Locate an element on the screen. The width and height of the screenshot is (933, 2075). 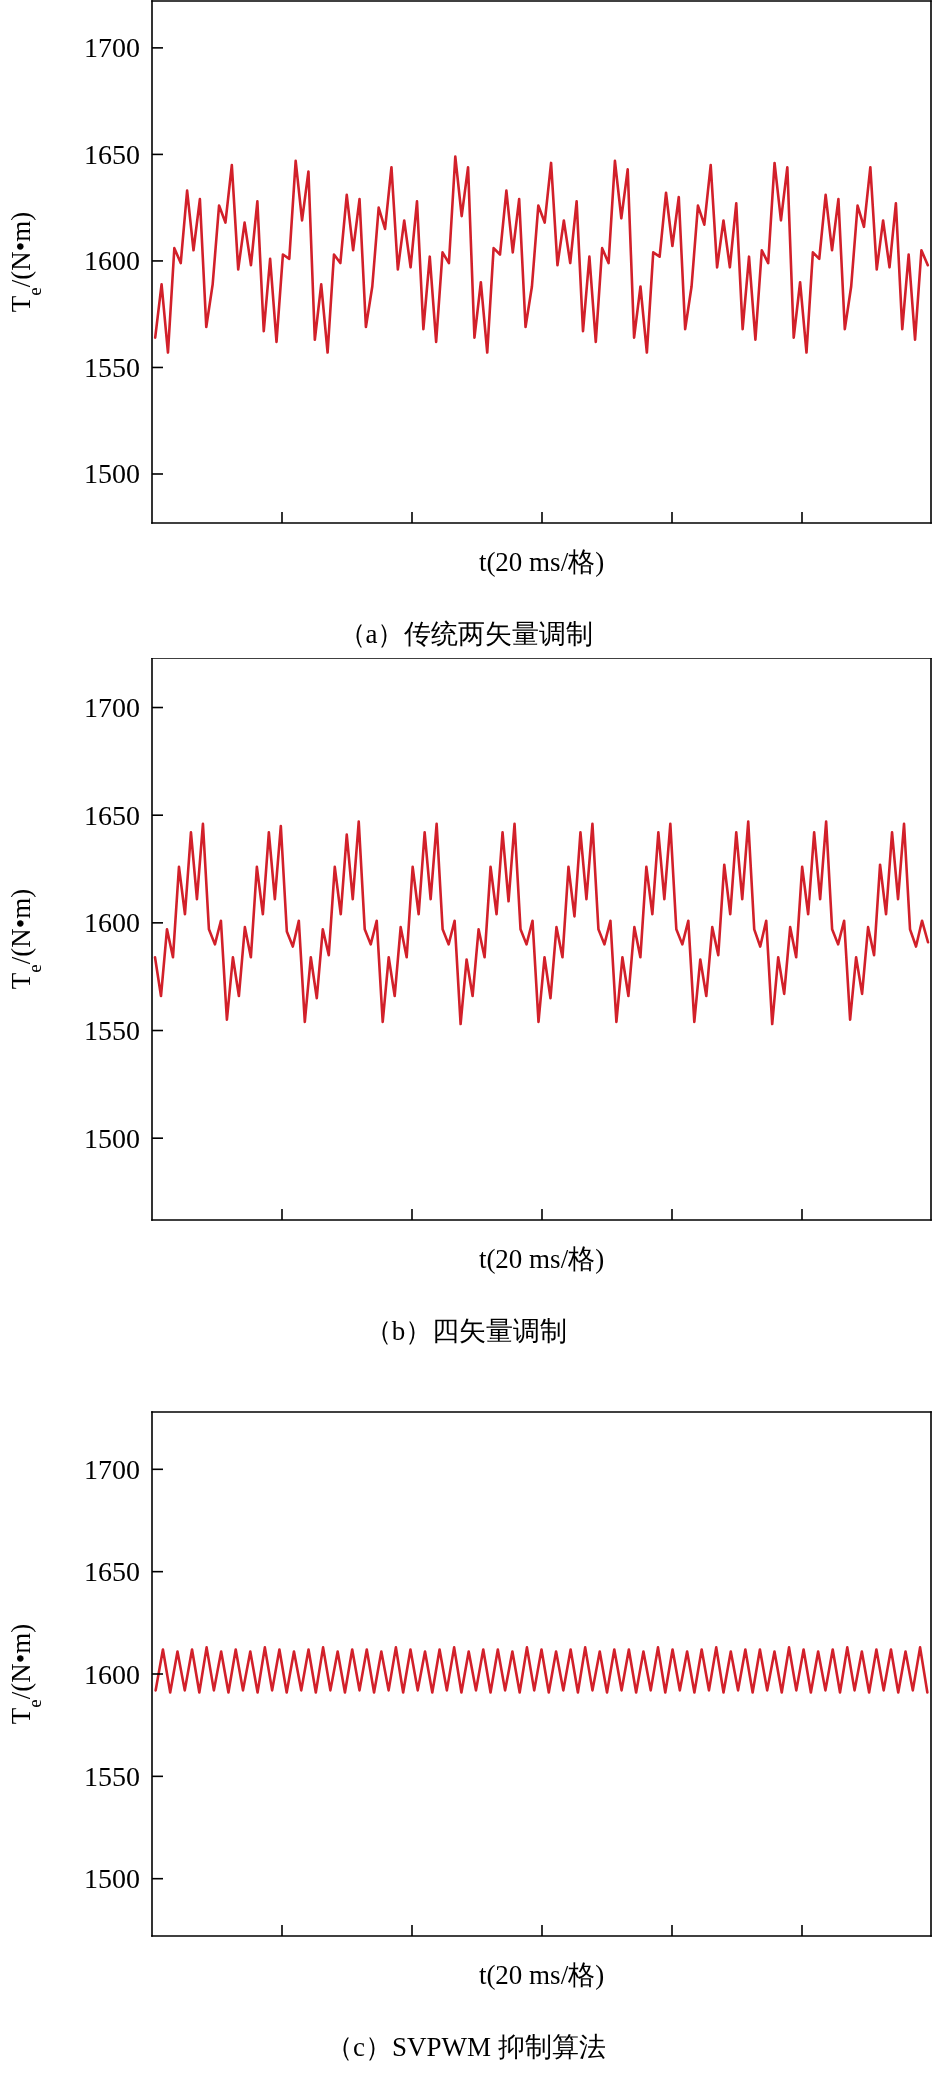
text: （c）SVPWM 抑制算法 is located at coordinates (466, 2047).